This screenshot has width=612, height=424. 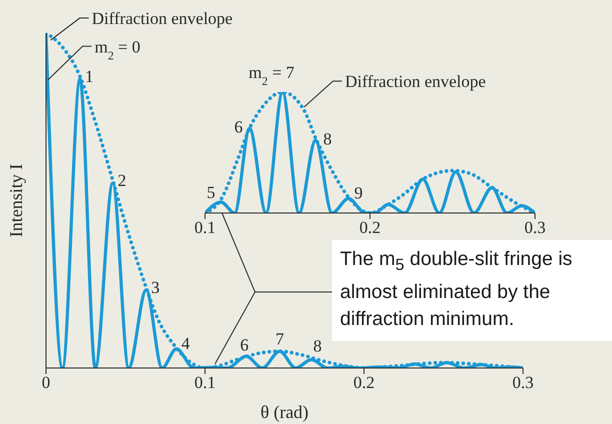 I want to click on annotation: 4, so click(x=185, y=343).